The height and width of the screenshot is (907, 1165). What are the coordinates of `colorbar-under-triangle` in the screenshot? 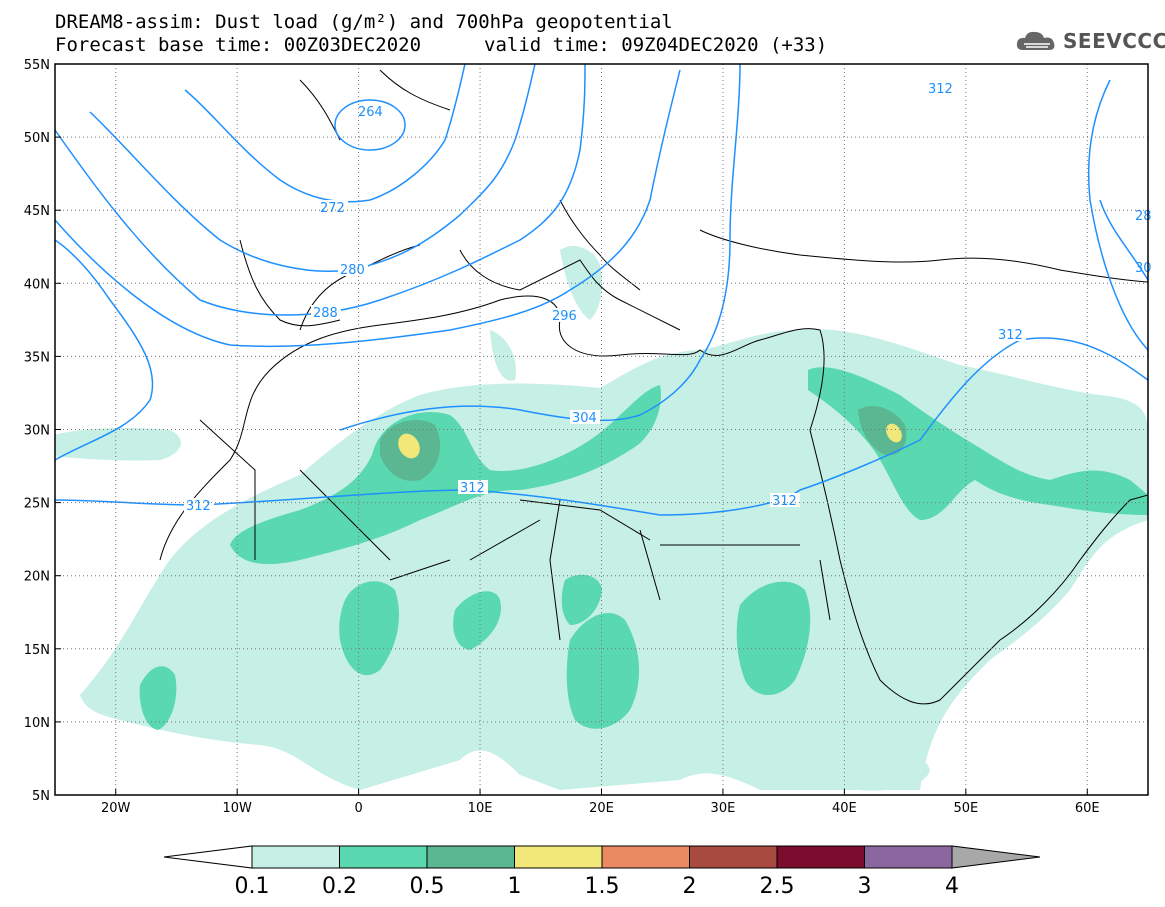 It's located at (208, 857).